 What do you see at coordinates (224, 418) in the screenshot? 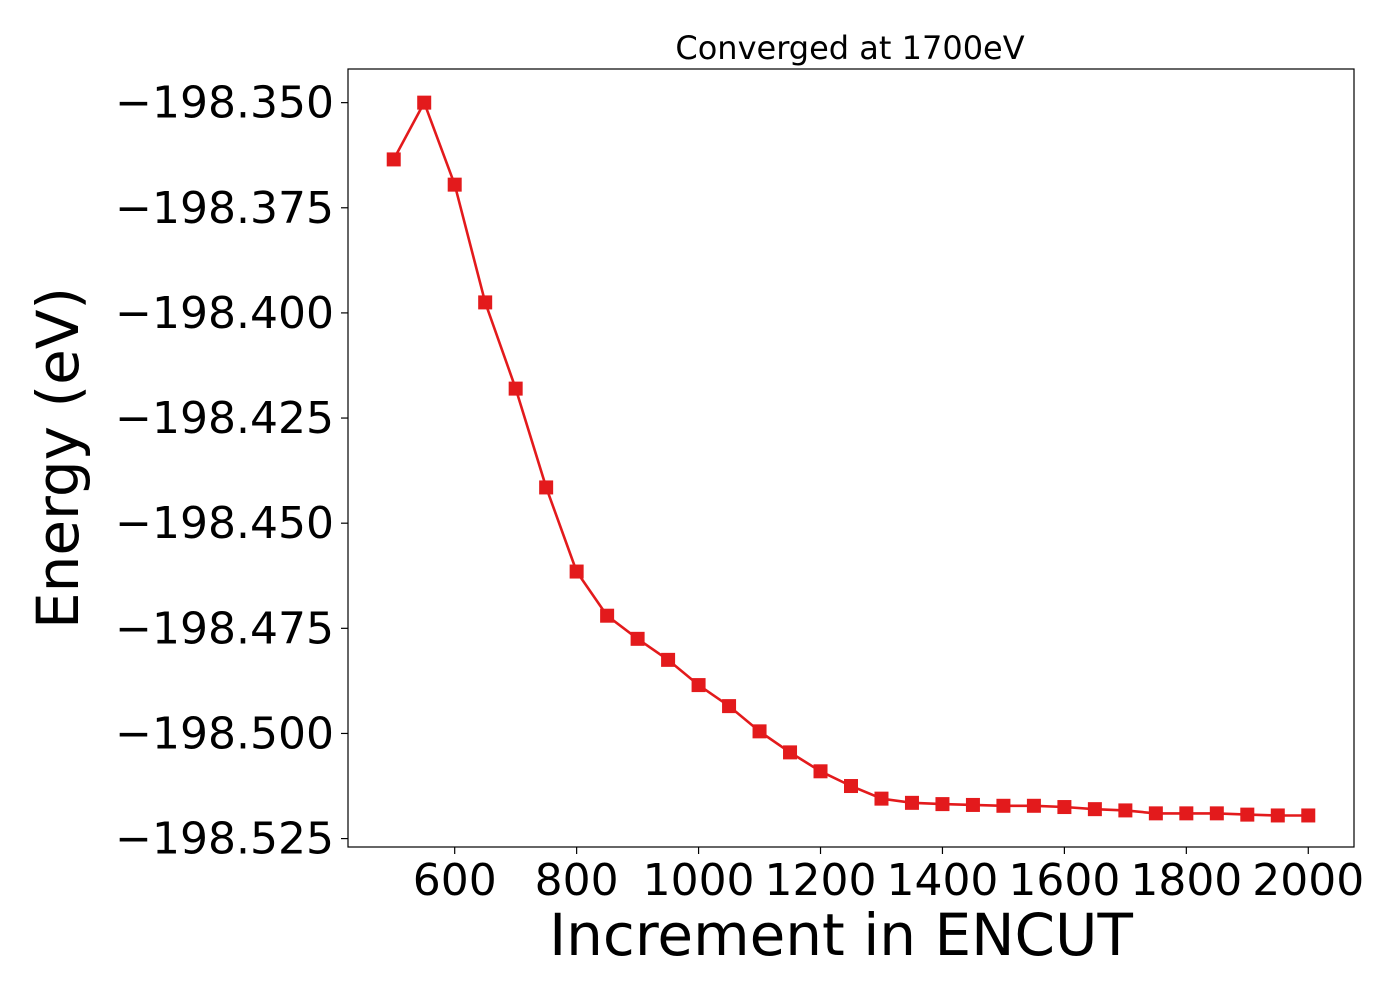
I see `y-tick-label: −198.425` at bounding box center [224, 418].